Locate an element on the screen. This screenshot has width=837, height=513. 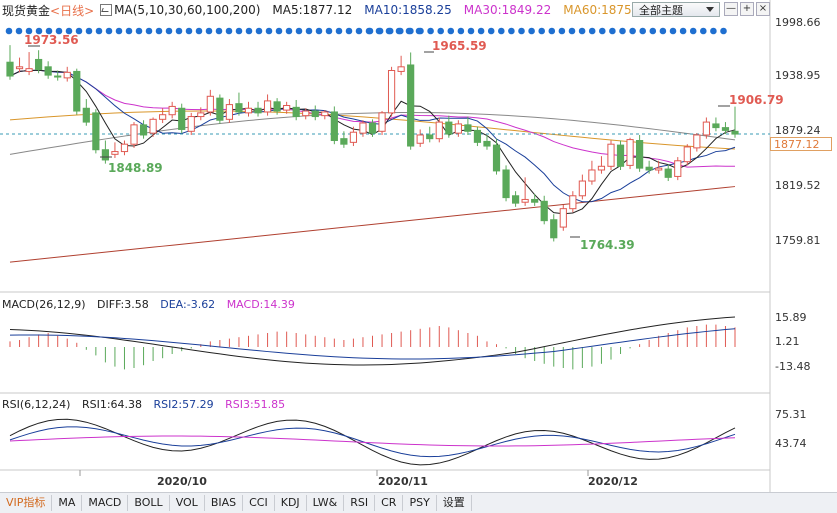
tab-psy: PSY is located at coordinates (420, 503).